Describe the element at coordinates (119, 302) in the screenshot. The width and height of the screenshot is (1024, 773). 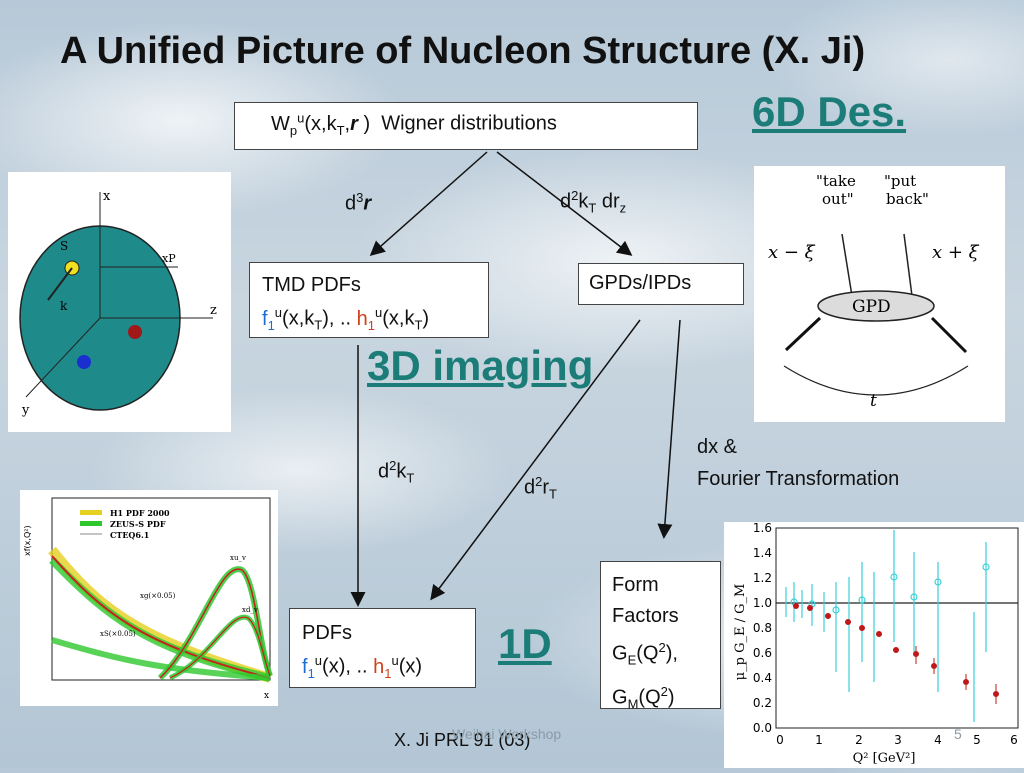
I see `nucleon-sphere-diagram: x z y xP S k` at that location.